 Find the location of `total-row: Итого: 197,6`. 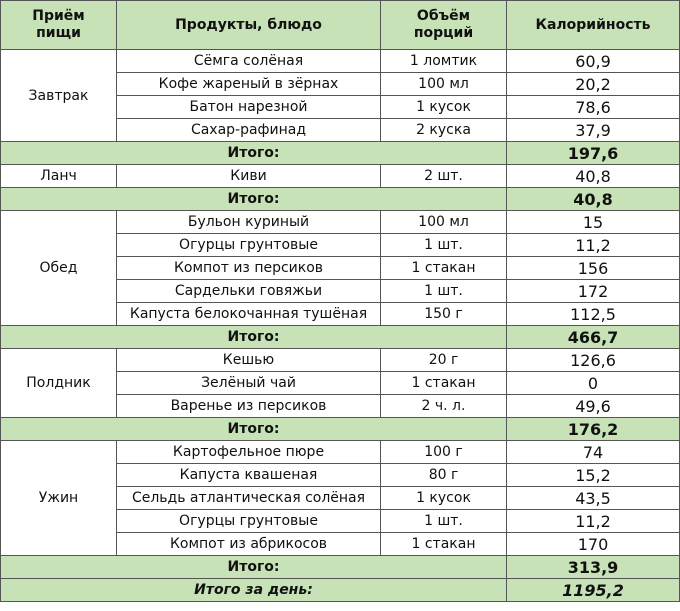

total-row: Итого: 197,6 is located at coordinates (340, 153).